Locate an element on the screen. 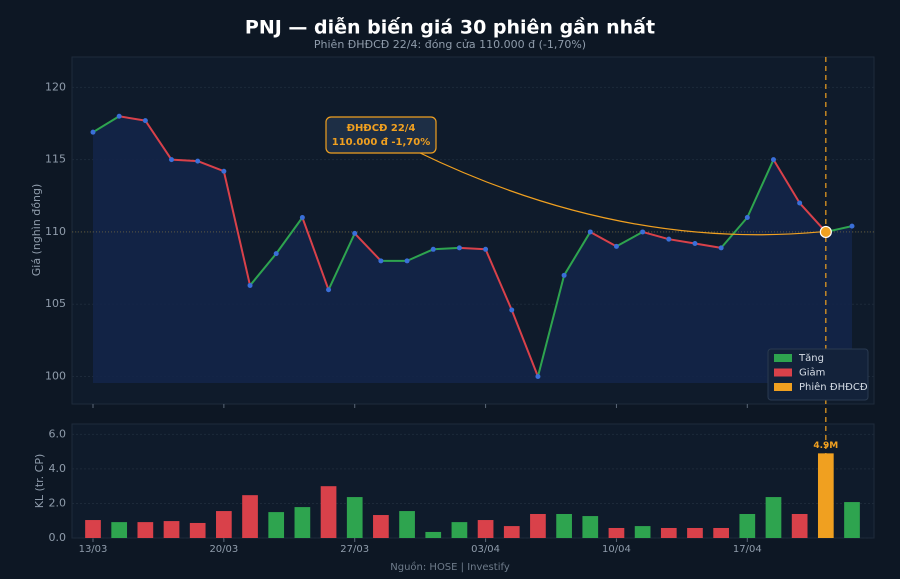 Image resolution: width=900 pixels, height=579 pixels. annotation-title: ĐHĐCĐ 22/4 is located at coordinates (381, 128).